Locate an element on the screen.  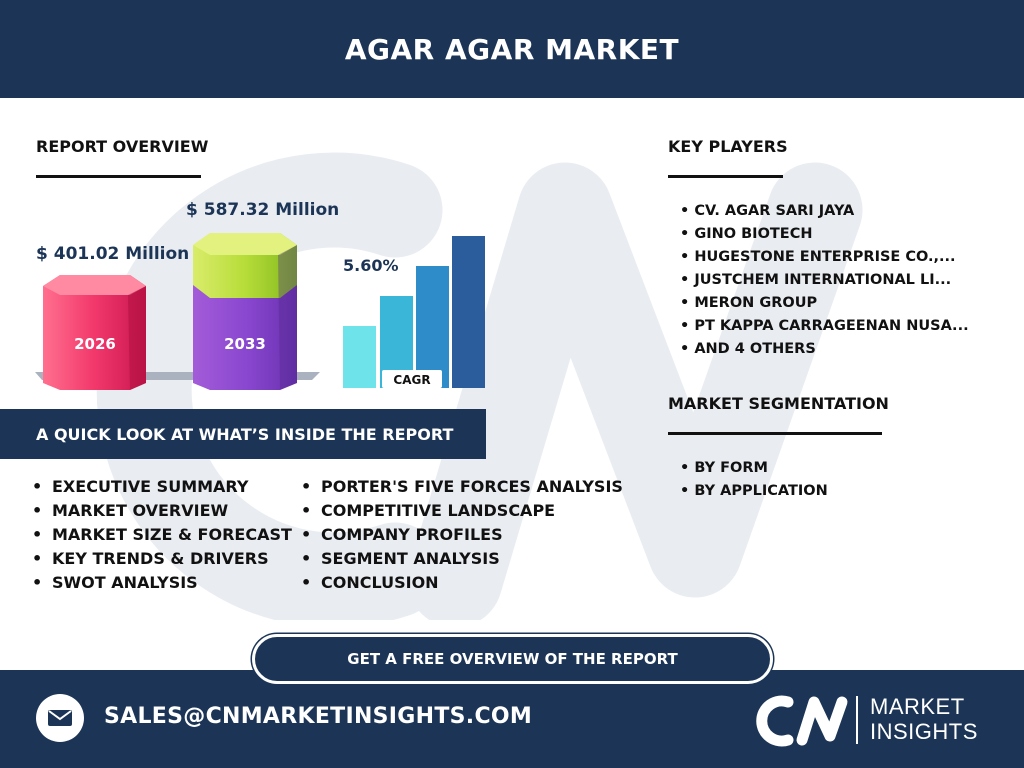
mail-icon is located at coordinates (60, 718).